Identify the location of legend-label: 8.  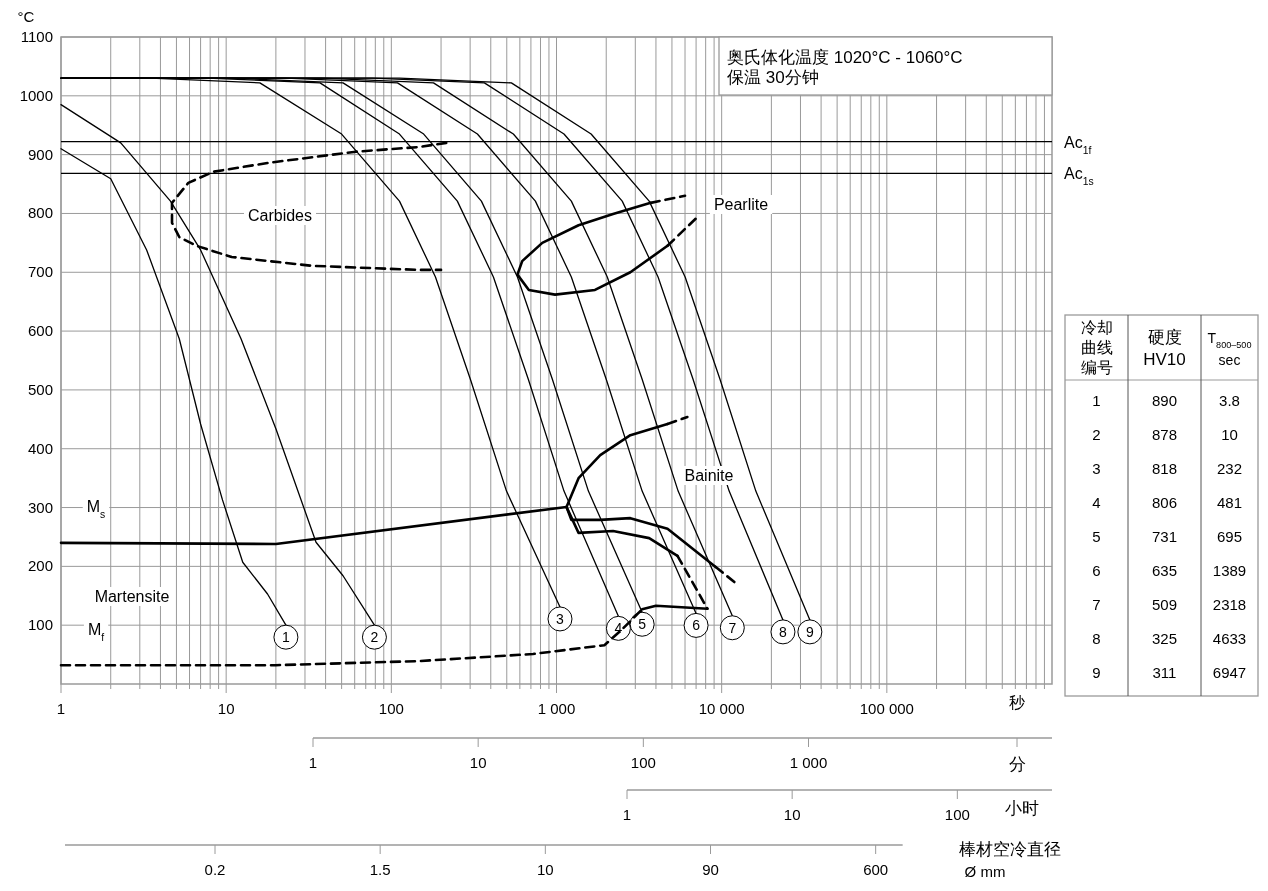
(783, 631).